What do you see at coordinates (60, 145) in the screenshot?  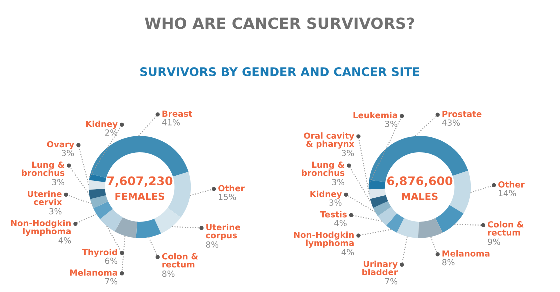 I see `slice-label: Ovary` at bounding box center [60, 145].